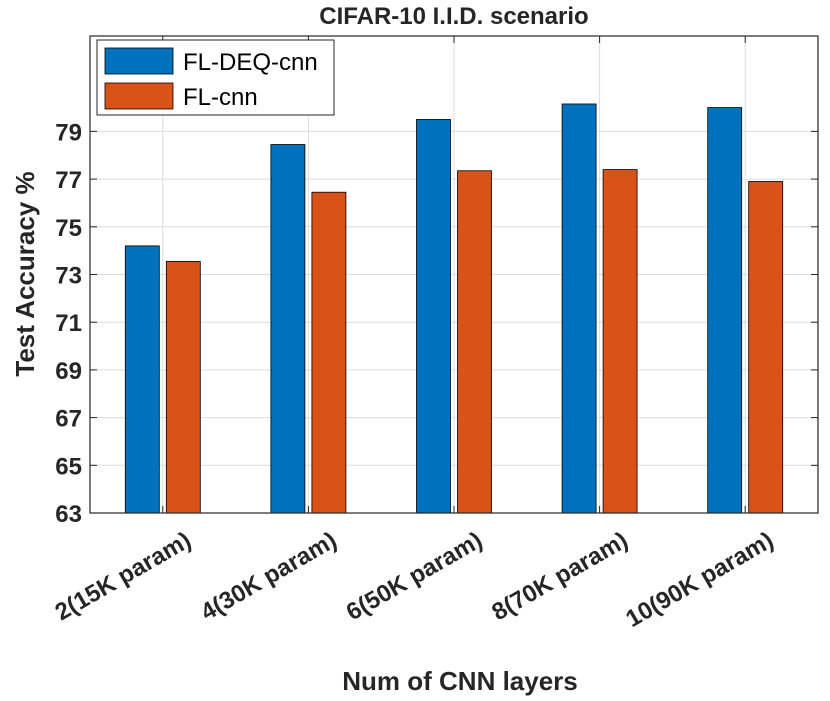 The image size is (830, 701). What do you see at coordinates (142, 379) in the screenshot?
I see `bar-fl-deq-cnn-2-15k-param` at bounding box center [142, 379].